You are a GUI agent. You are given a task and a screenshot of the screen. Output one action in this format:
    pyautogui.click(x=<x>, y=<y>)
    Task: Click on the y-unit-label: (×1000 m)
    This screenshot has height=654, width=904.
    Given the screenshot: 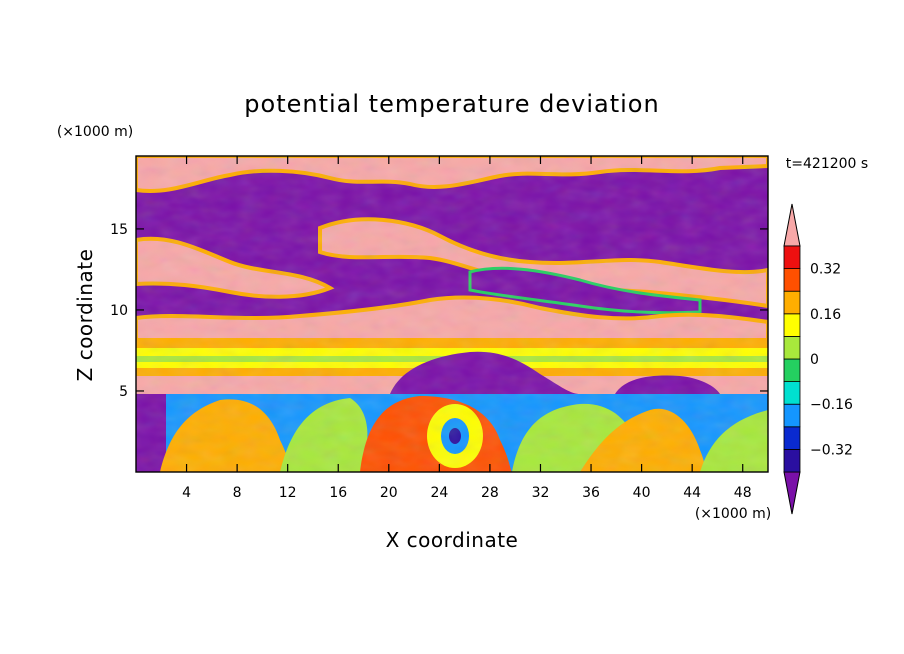 What is the action you would take?
    pyautogui.click(x=95, y=132)
    